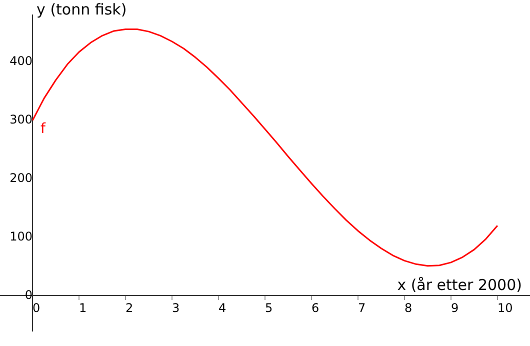 The height and width of the screenshot is (346, 530). Describe the element at coordinates (130, 308) in the screenshot. I see `x-tick-label: 2` at that location.